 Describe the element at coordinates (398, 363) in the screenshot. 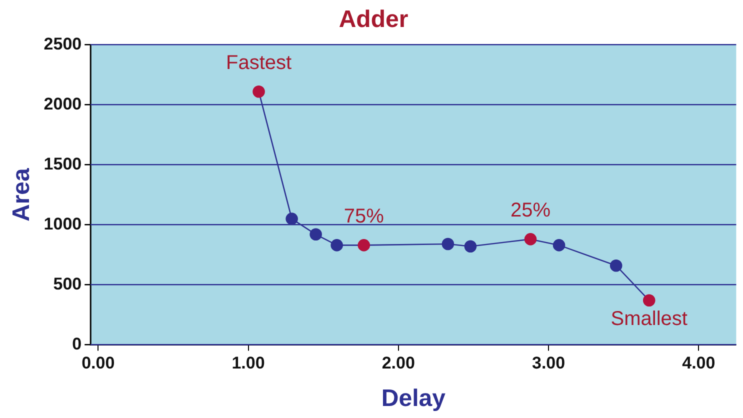

I see `x-tick-label: 2.00` at that location.